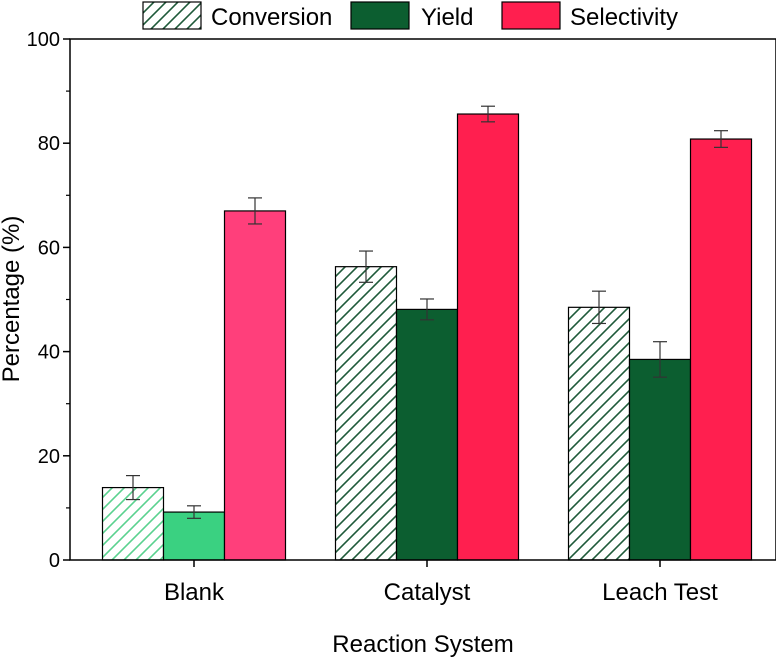  I want to click on legend-item-yield: Yield, so click(411, 16).